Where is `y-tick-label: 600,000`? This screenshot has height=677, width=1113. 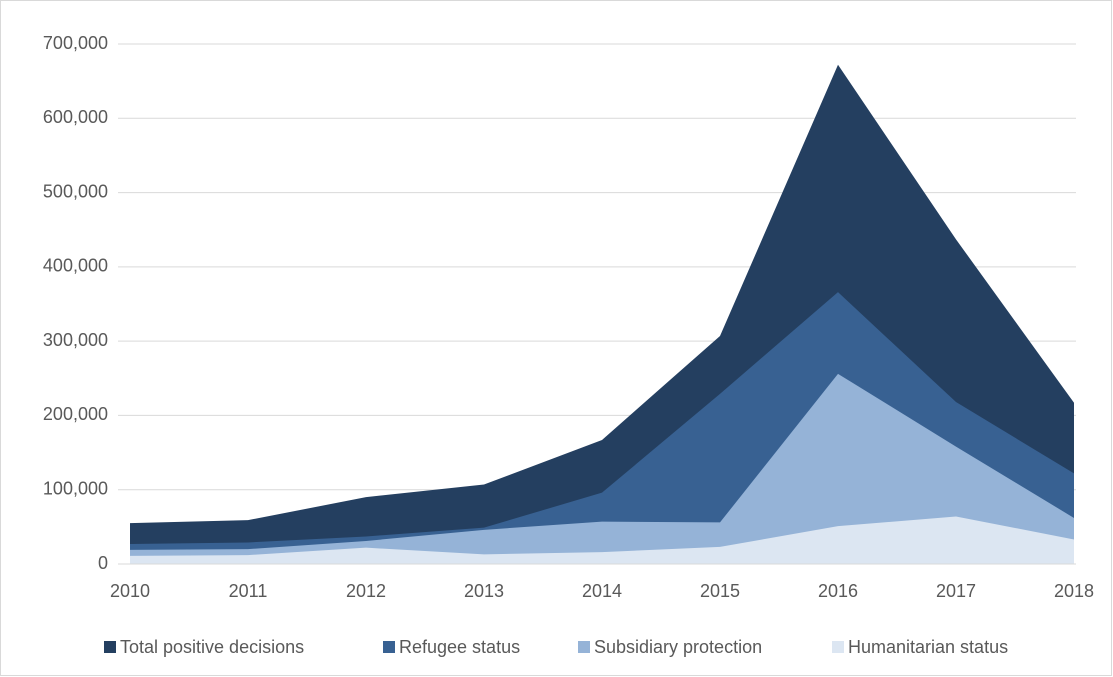
y-tick-label: 600,000 is located at coordinates (75, 117).